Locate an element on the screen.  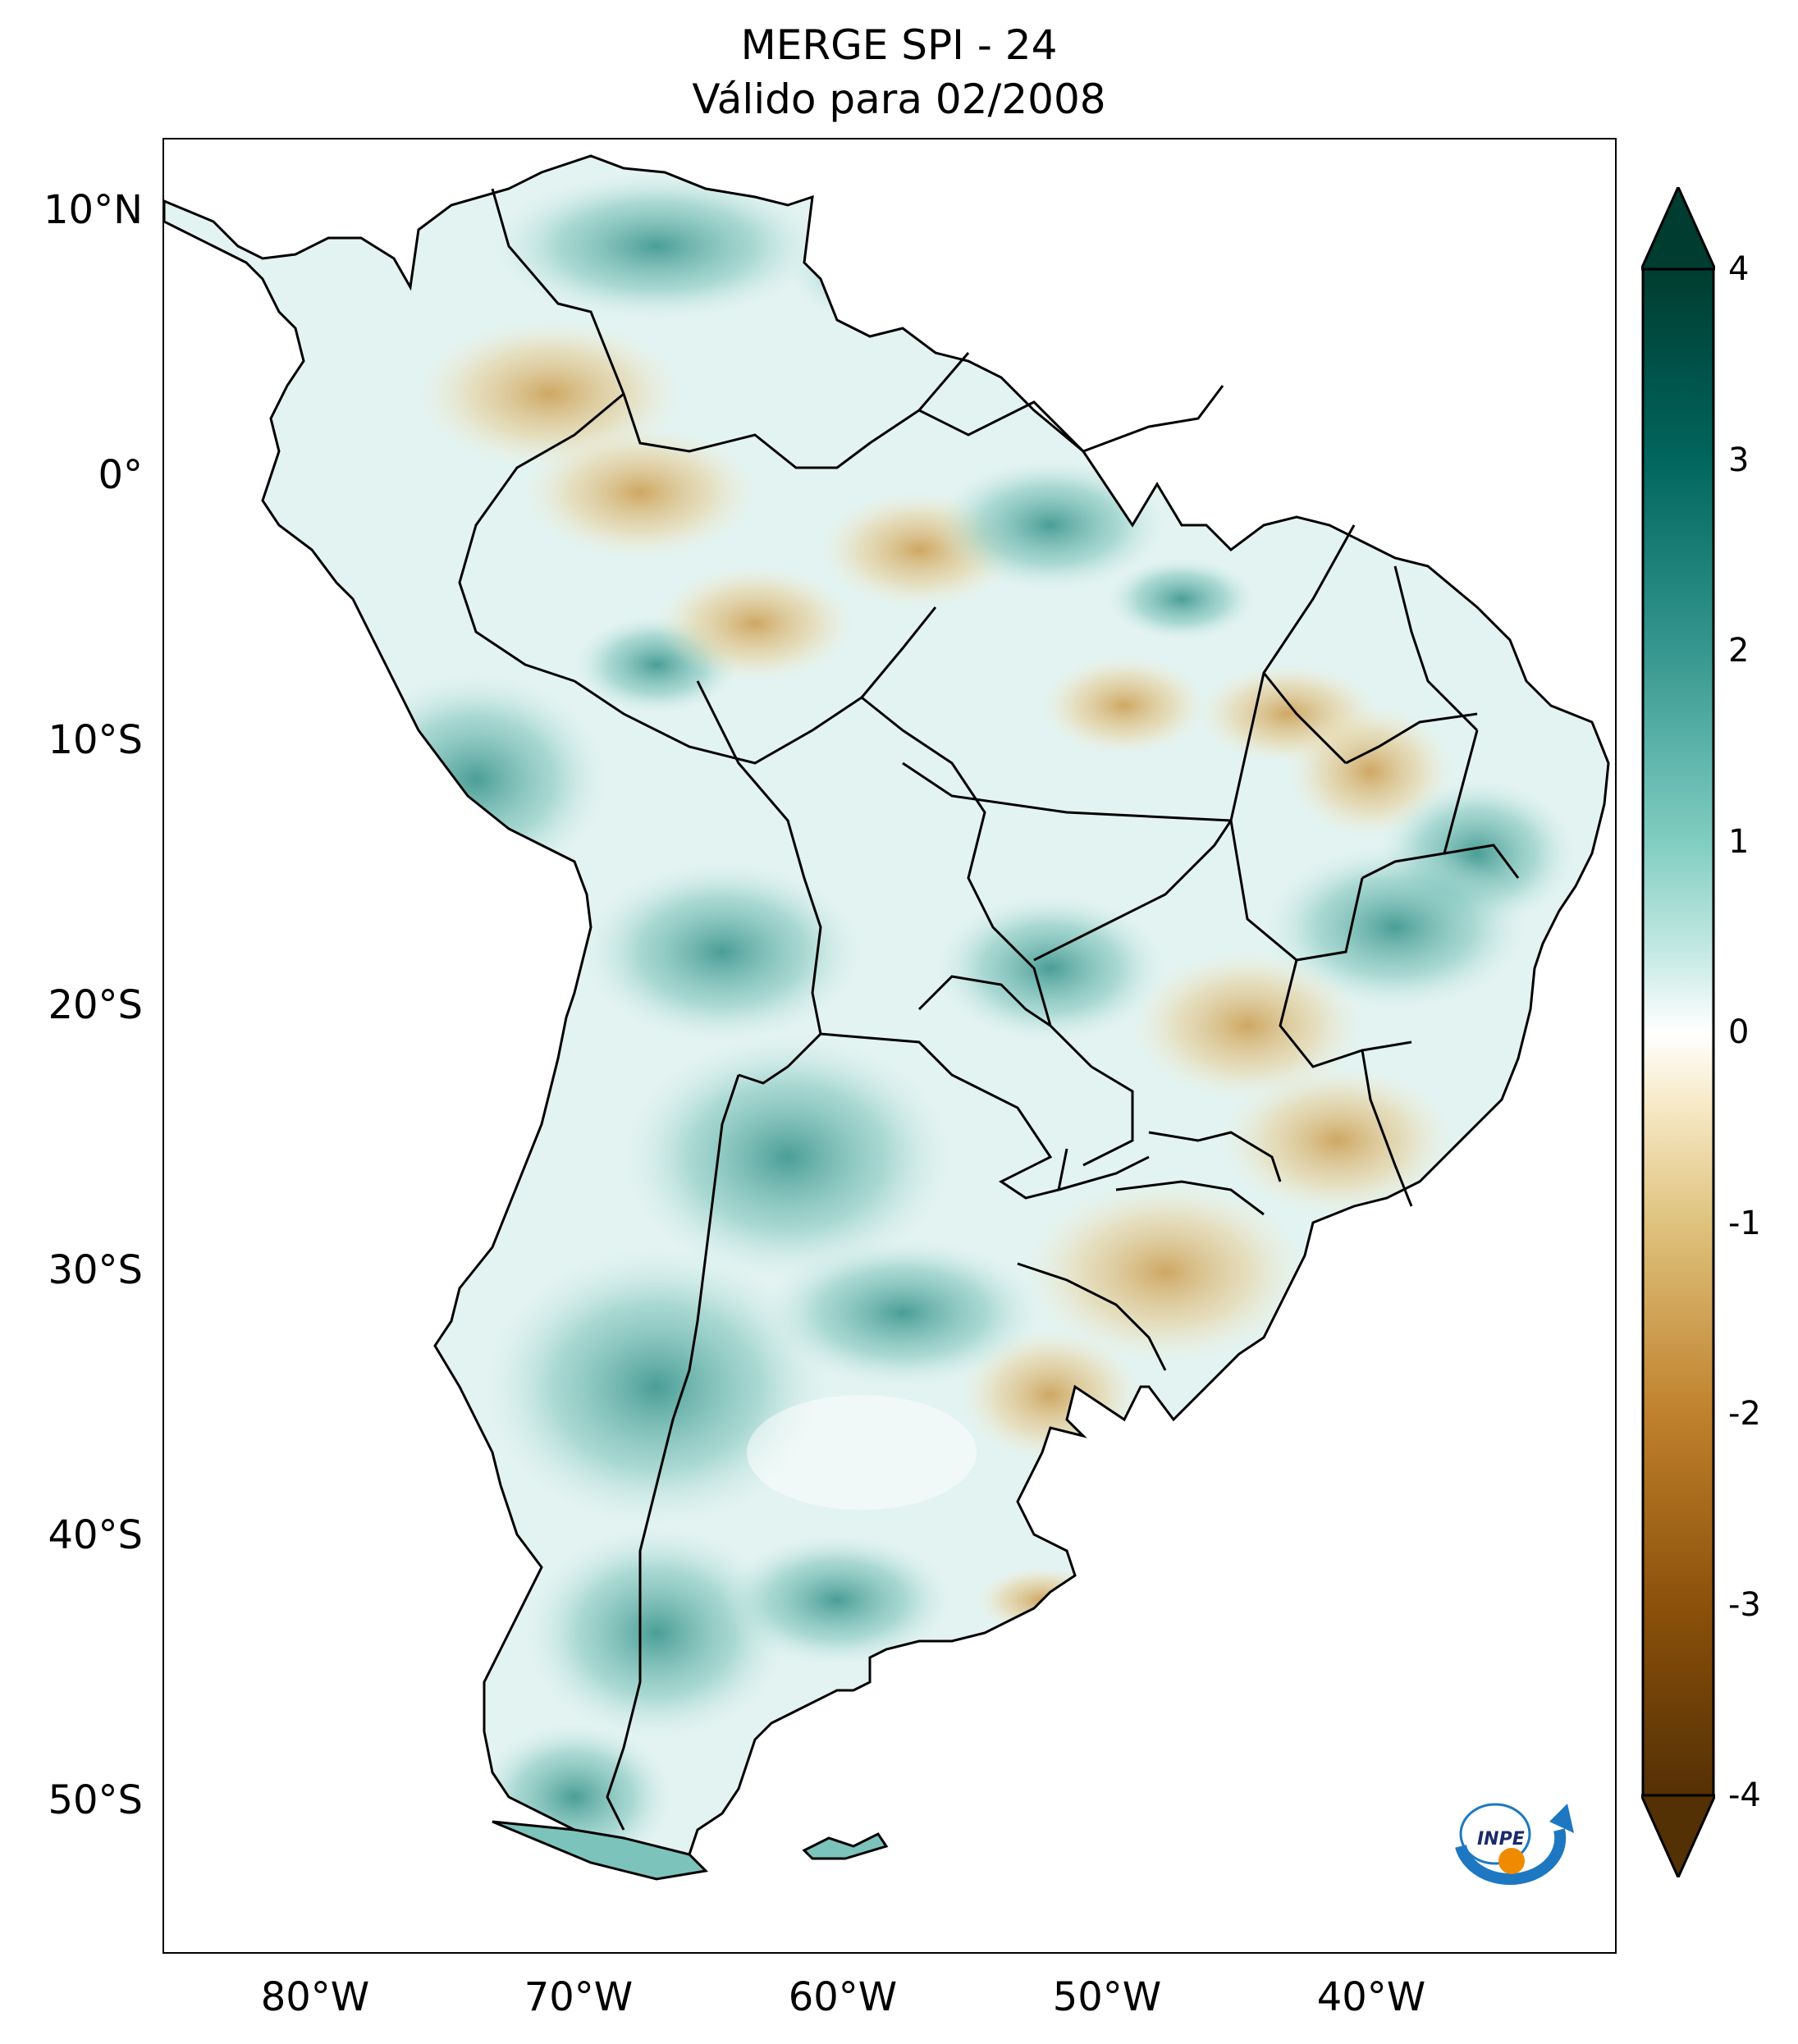
spi-colorbar is located at coordinates (1678, 1032).